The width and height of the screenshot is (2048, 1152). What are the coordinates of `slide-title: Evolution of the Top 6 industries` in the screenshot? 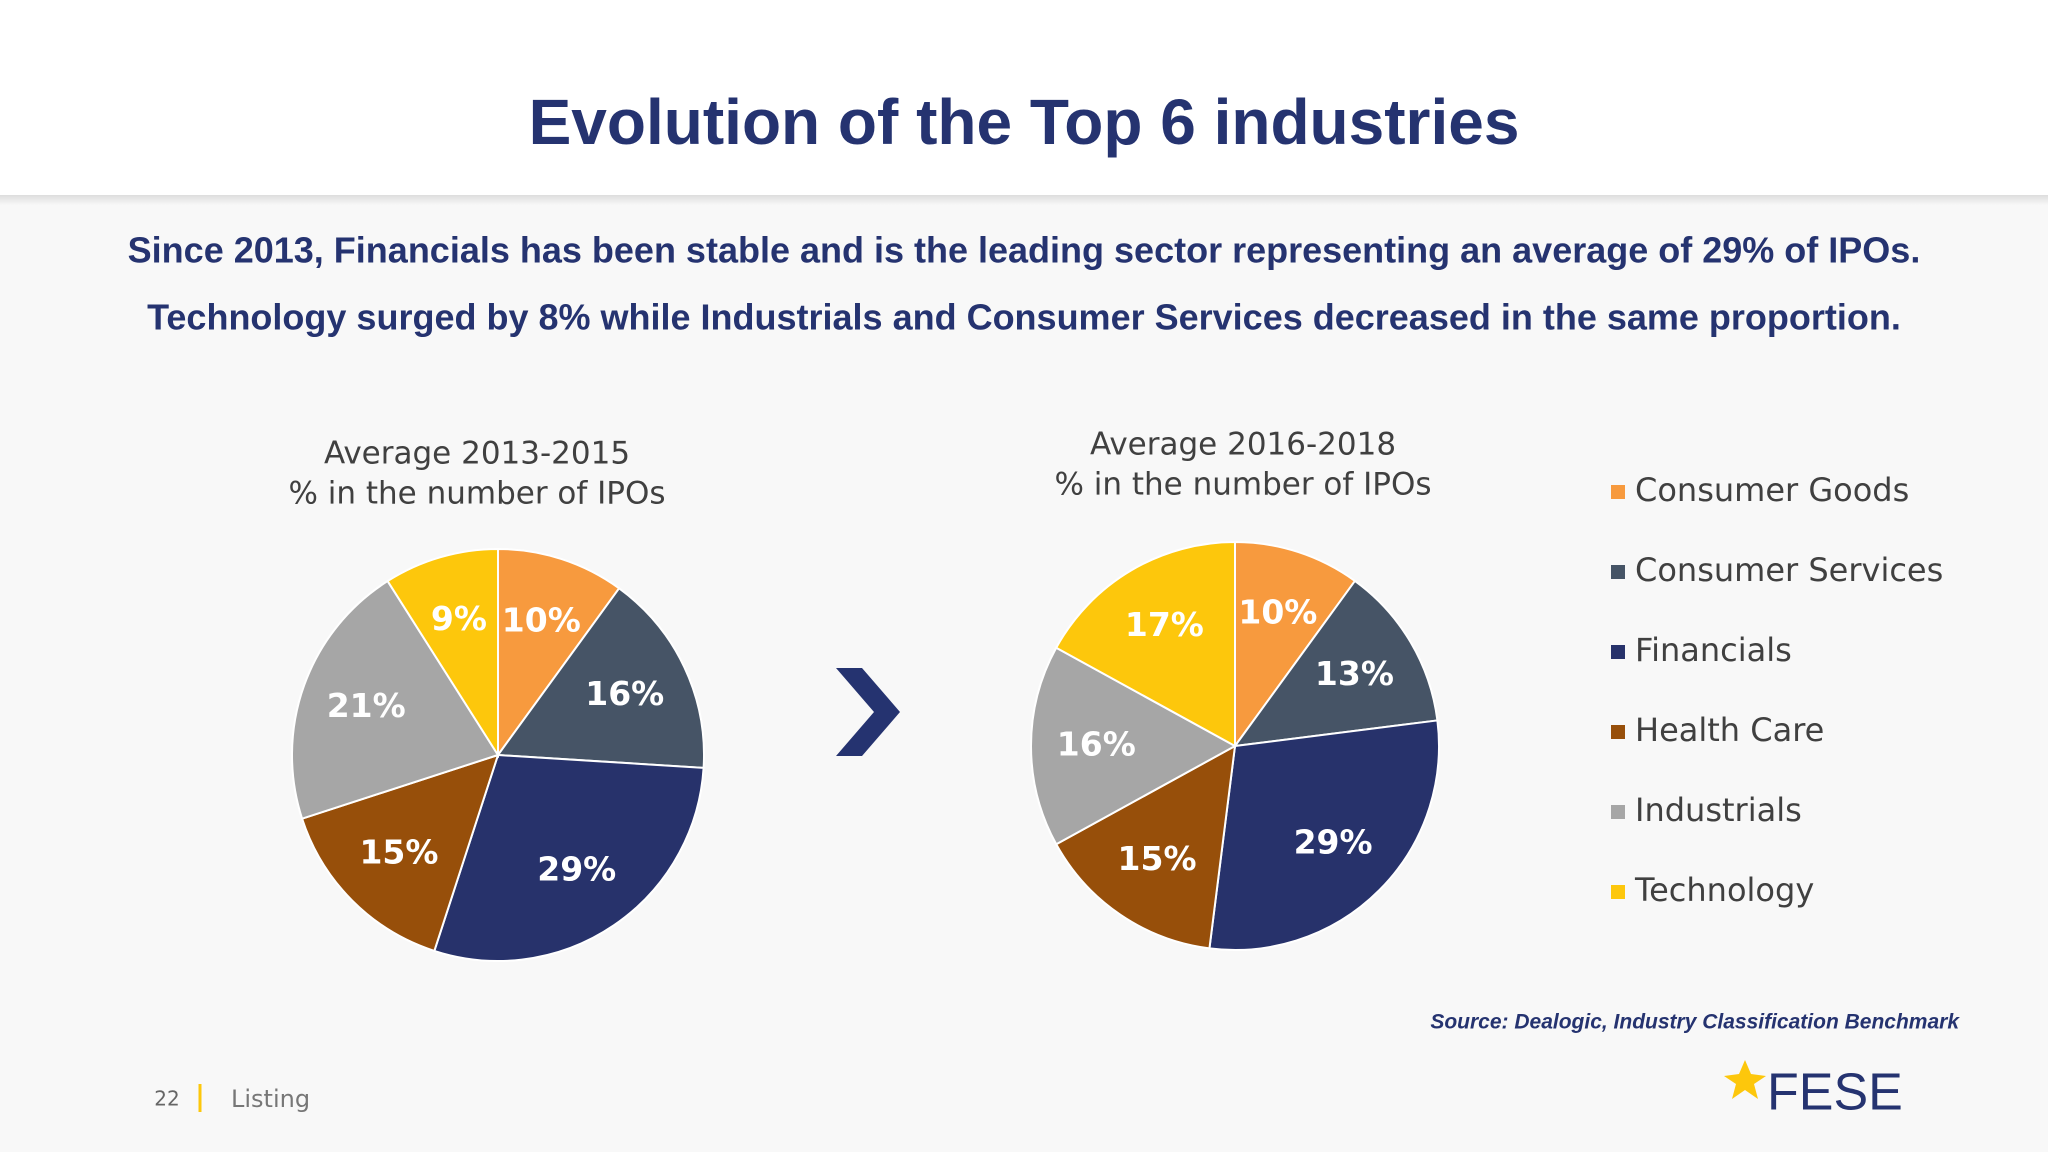 It's located at (1024, 122).